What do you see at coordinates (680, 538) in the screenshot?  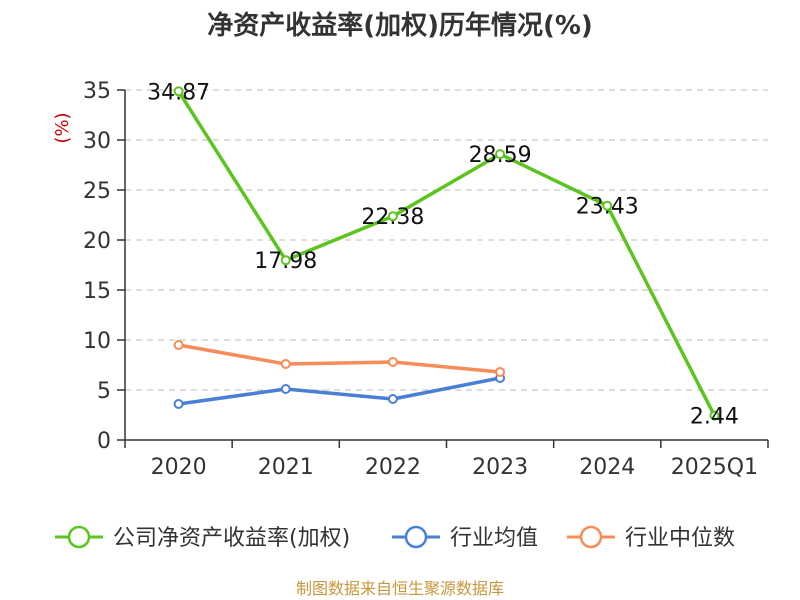 I see `legend-label: 行业中位数` at bounding box center [680, 538].